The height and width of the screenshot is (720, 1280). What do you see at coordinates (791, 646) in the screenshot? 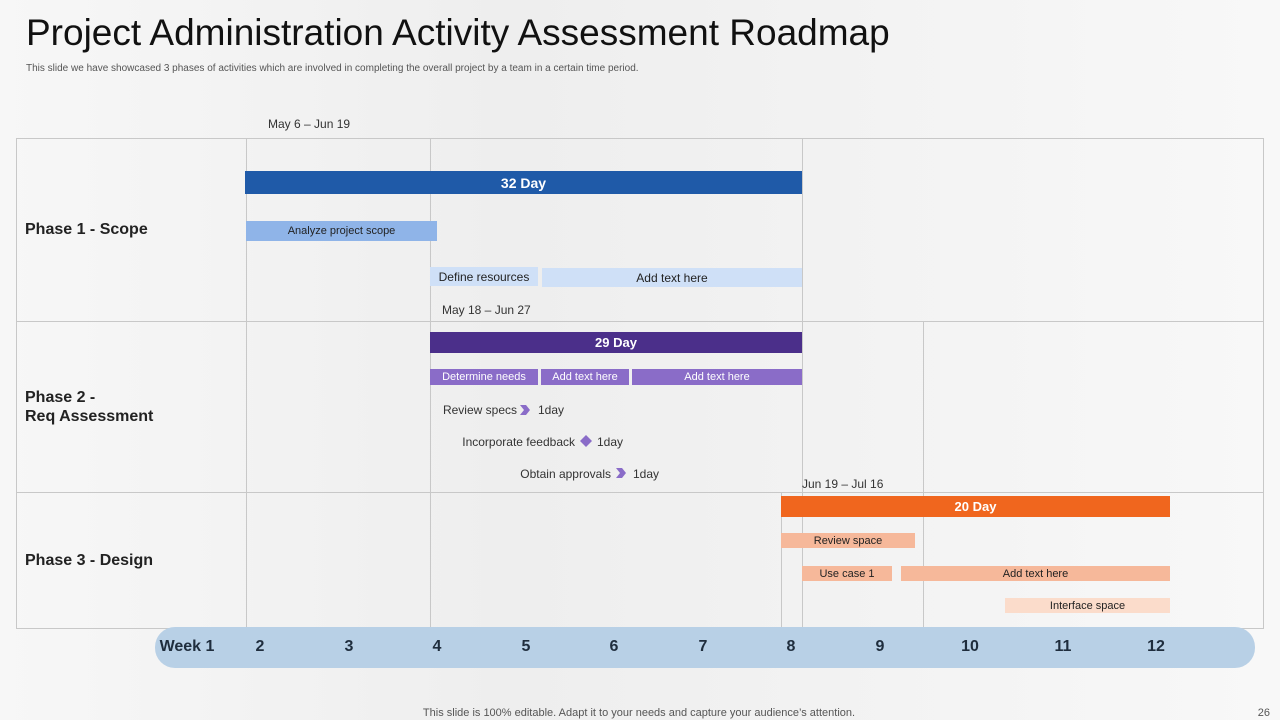
I see `week-label: 8` at bounding box center [791, 646].